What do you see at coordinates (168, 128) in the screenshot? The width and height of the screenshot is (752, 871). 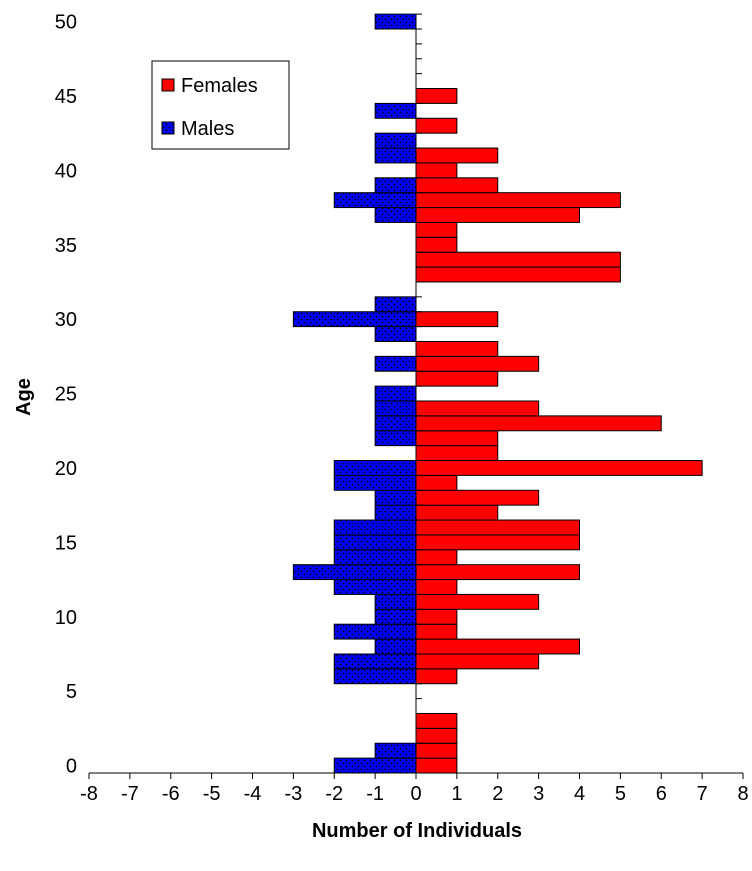 I see `legend-swatch-males` at bounding box center [168, 128].